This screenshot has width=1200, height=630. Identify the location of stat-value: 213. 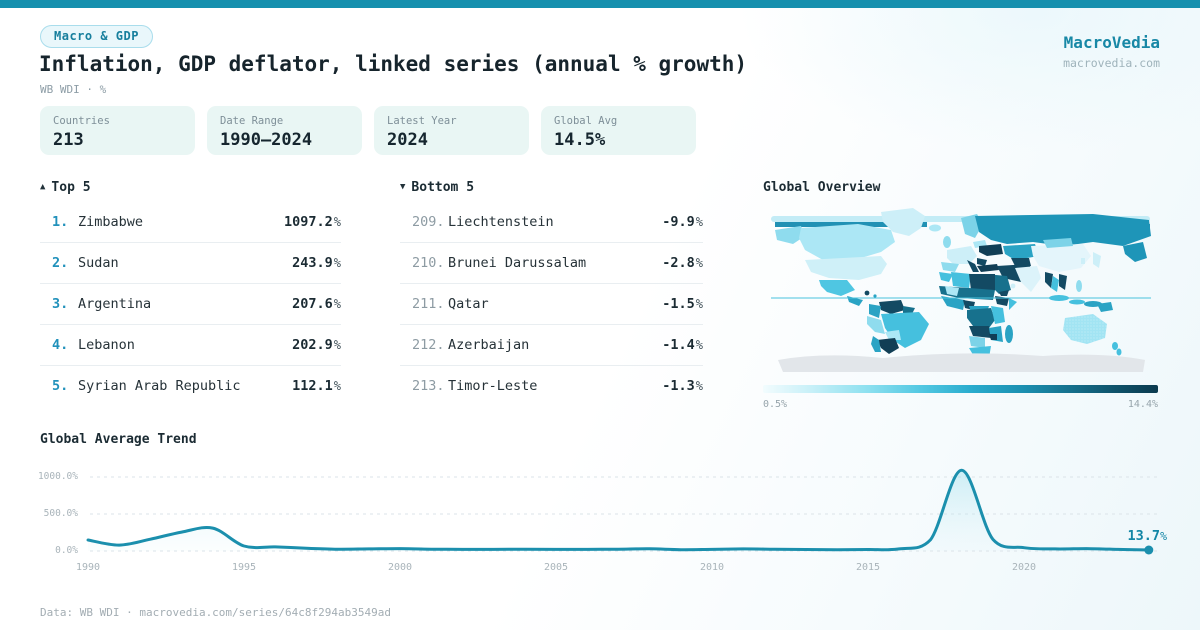
(68, 140).